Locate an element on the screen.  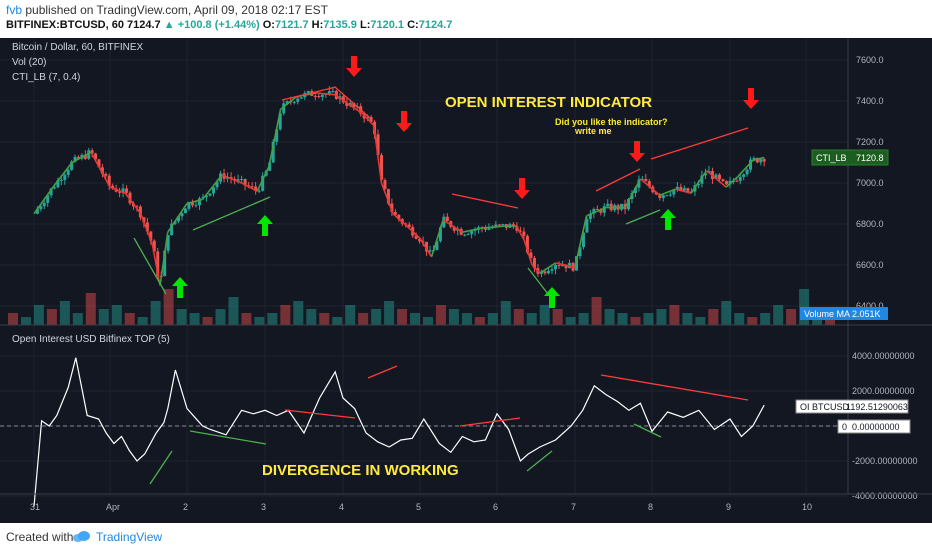
footer-brand-link: TradingView is located at coordinates (129, 537).